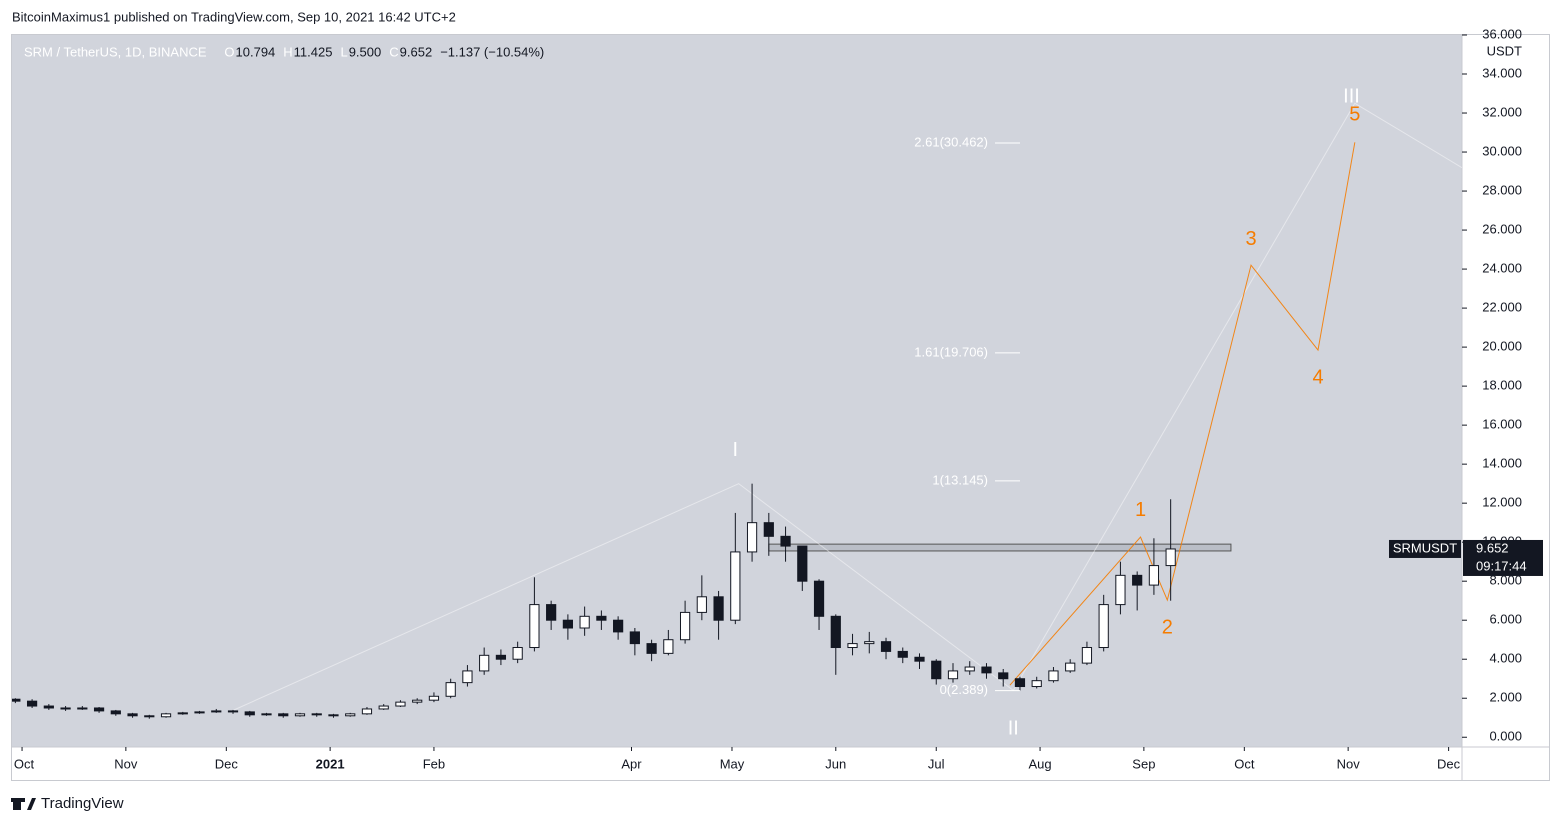 This screenshot has height=826, width=1562. I want to click on x-tick-label: Jun, so click(835, 763).